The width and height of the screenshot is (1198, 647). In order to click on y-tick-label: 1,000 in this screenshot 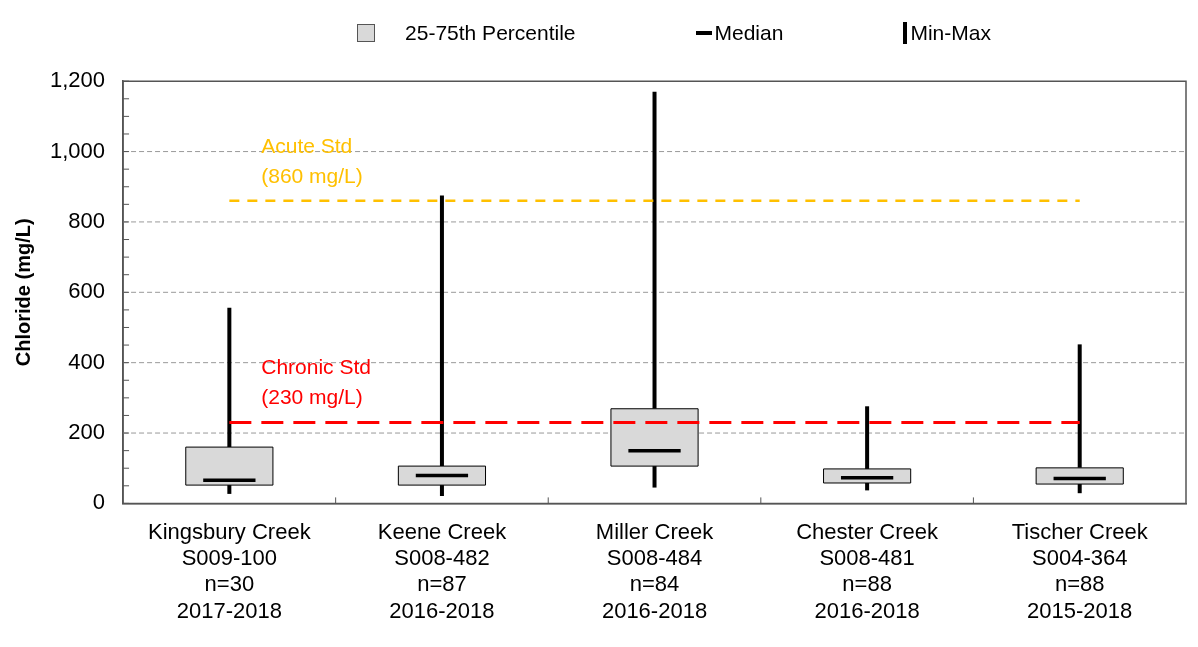, I will do `click(77, 150)`.